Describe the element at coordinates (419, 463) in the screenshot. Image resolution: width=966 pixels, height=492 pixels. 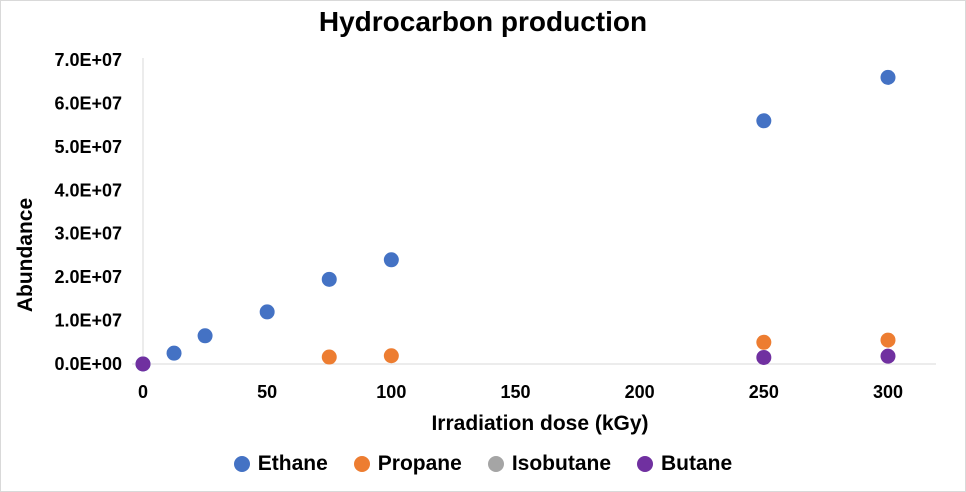
I see `legend-label: Propane` at that location.